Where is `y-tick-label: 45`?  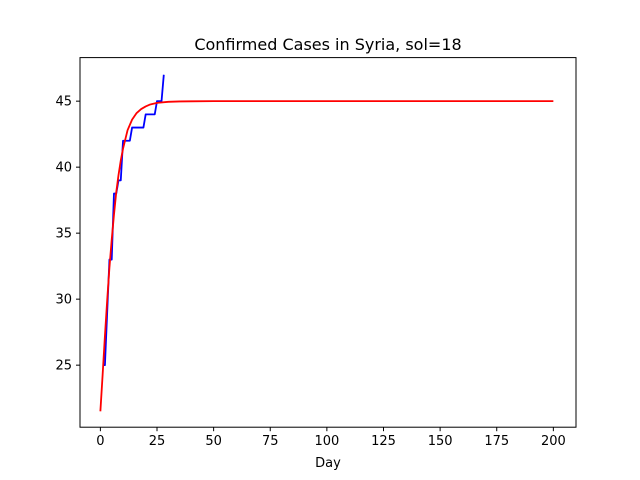 y-tick-label: 45 is located at coordinates (63, 102).